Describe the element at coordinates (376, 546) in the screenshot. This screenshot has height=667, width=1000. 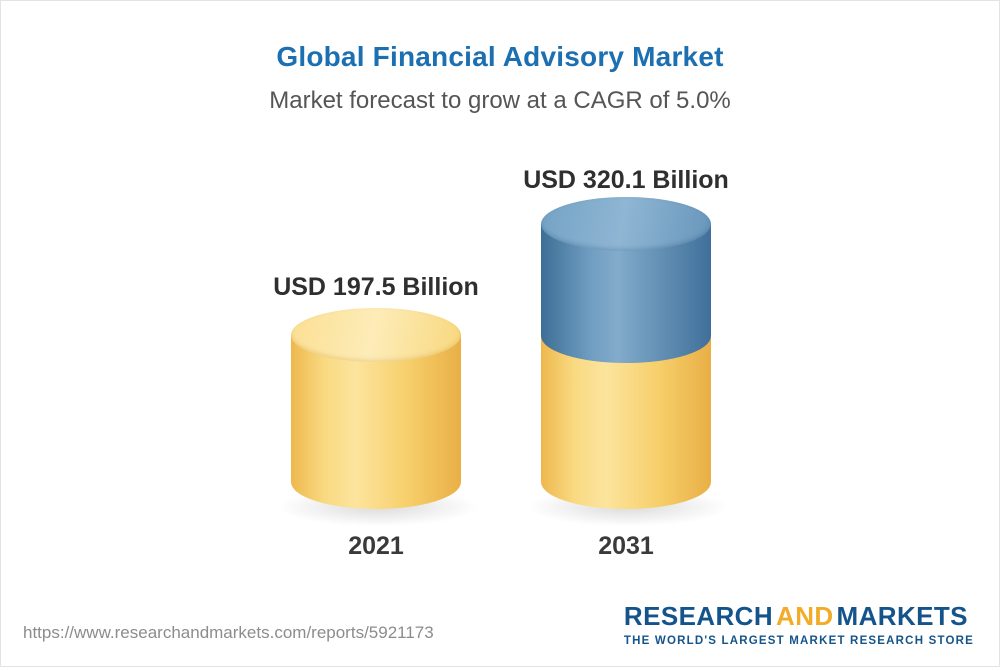
I see `category-label-2021: 2021` at that location.